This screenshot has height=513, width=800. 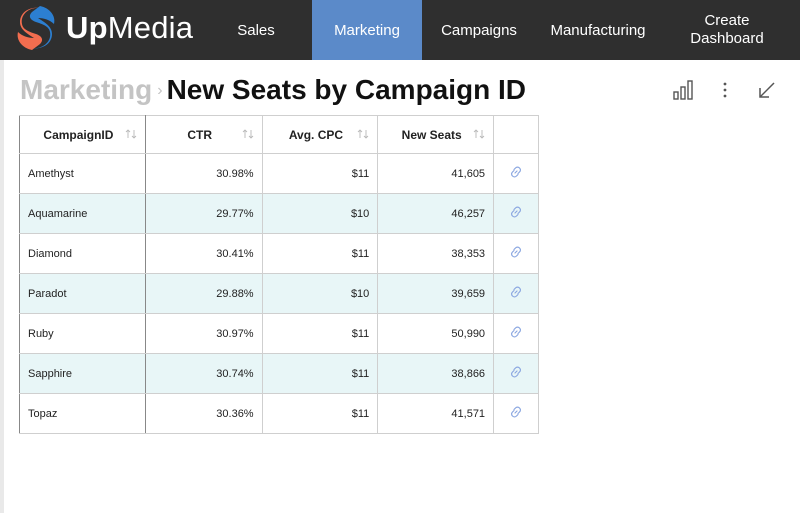 I want to click on table-row: Amethyst 30.98% $11 41,605, so click(x=279, y=173).